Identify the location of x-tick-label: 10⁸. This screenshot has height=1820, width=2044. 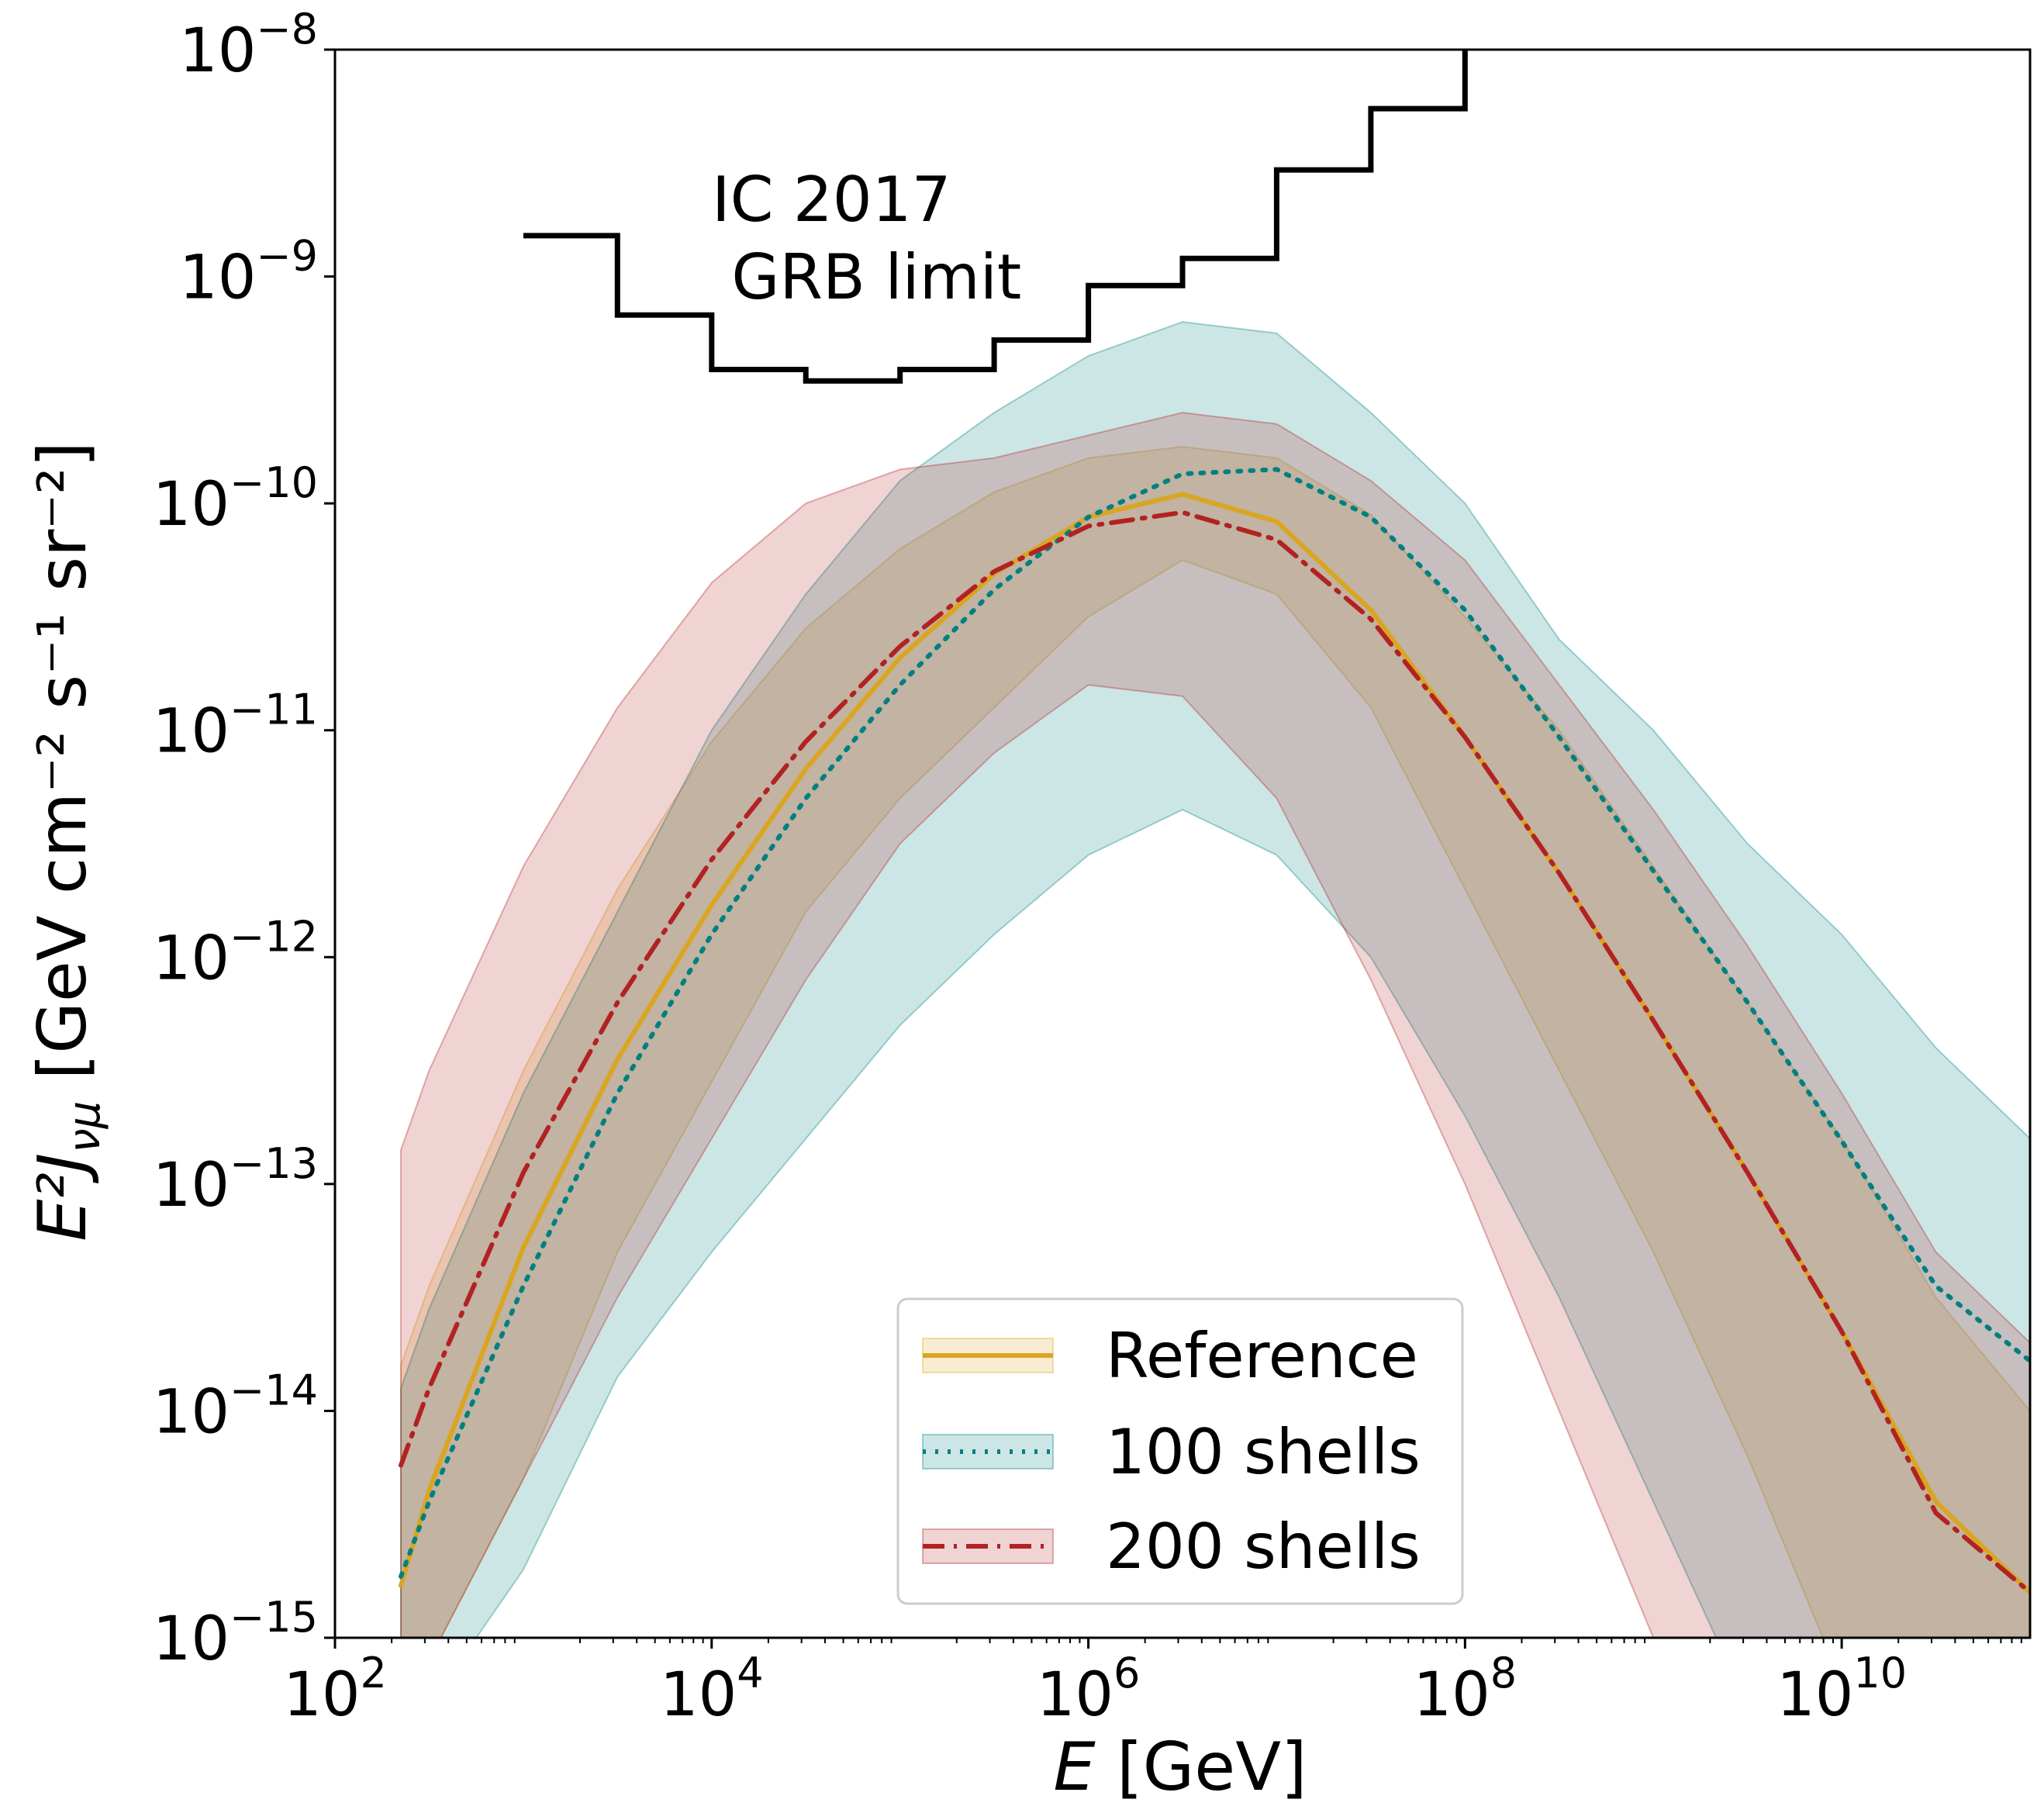
(1465, 1689).